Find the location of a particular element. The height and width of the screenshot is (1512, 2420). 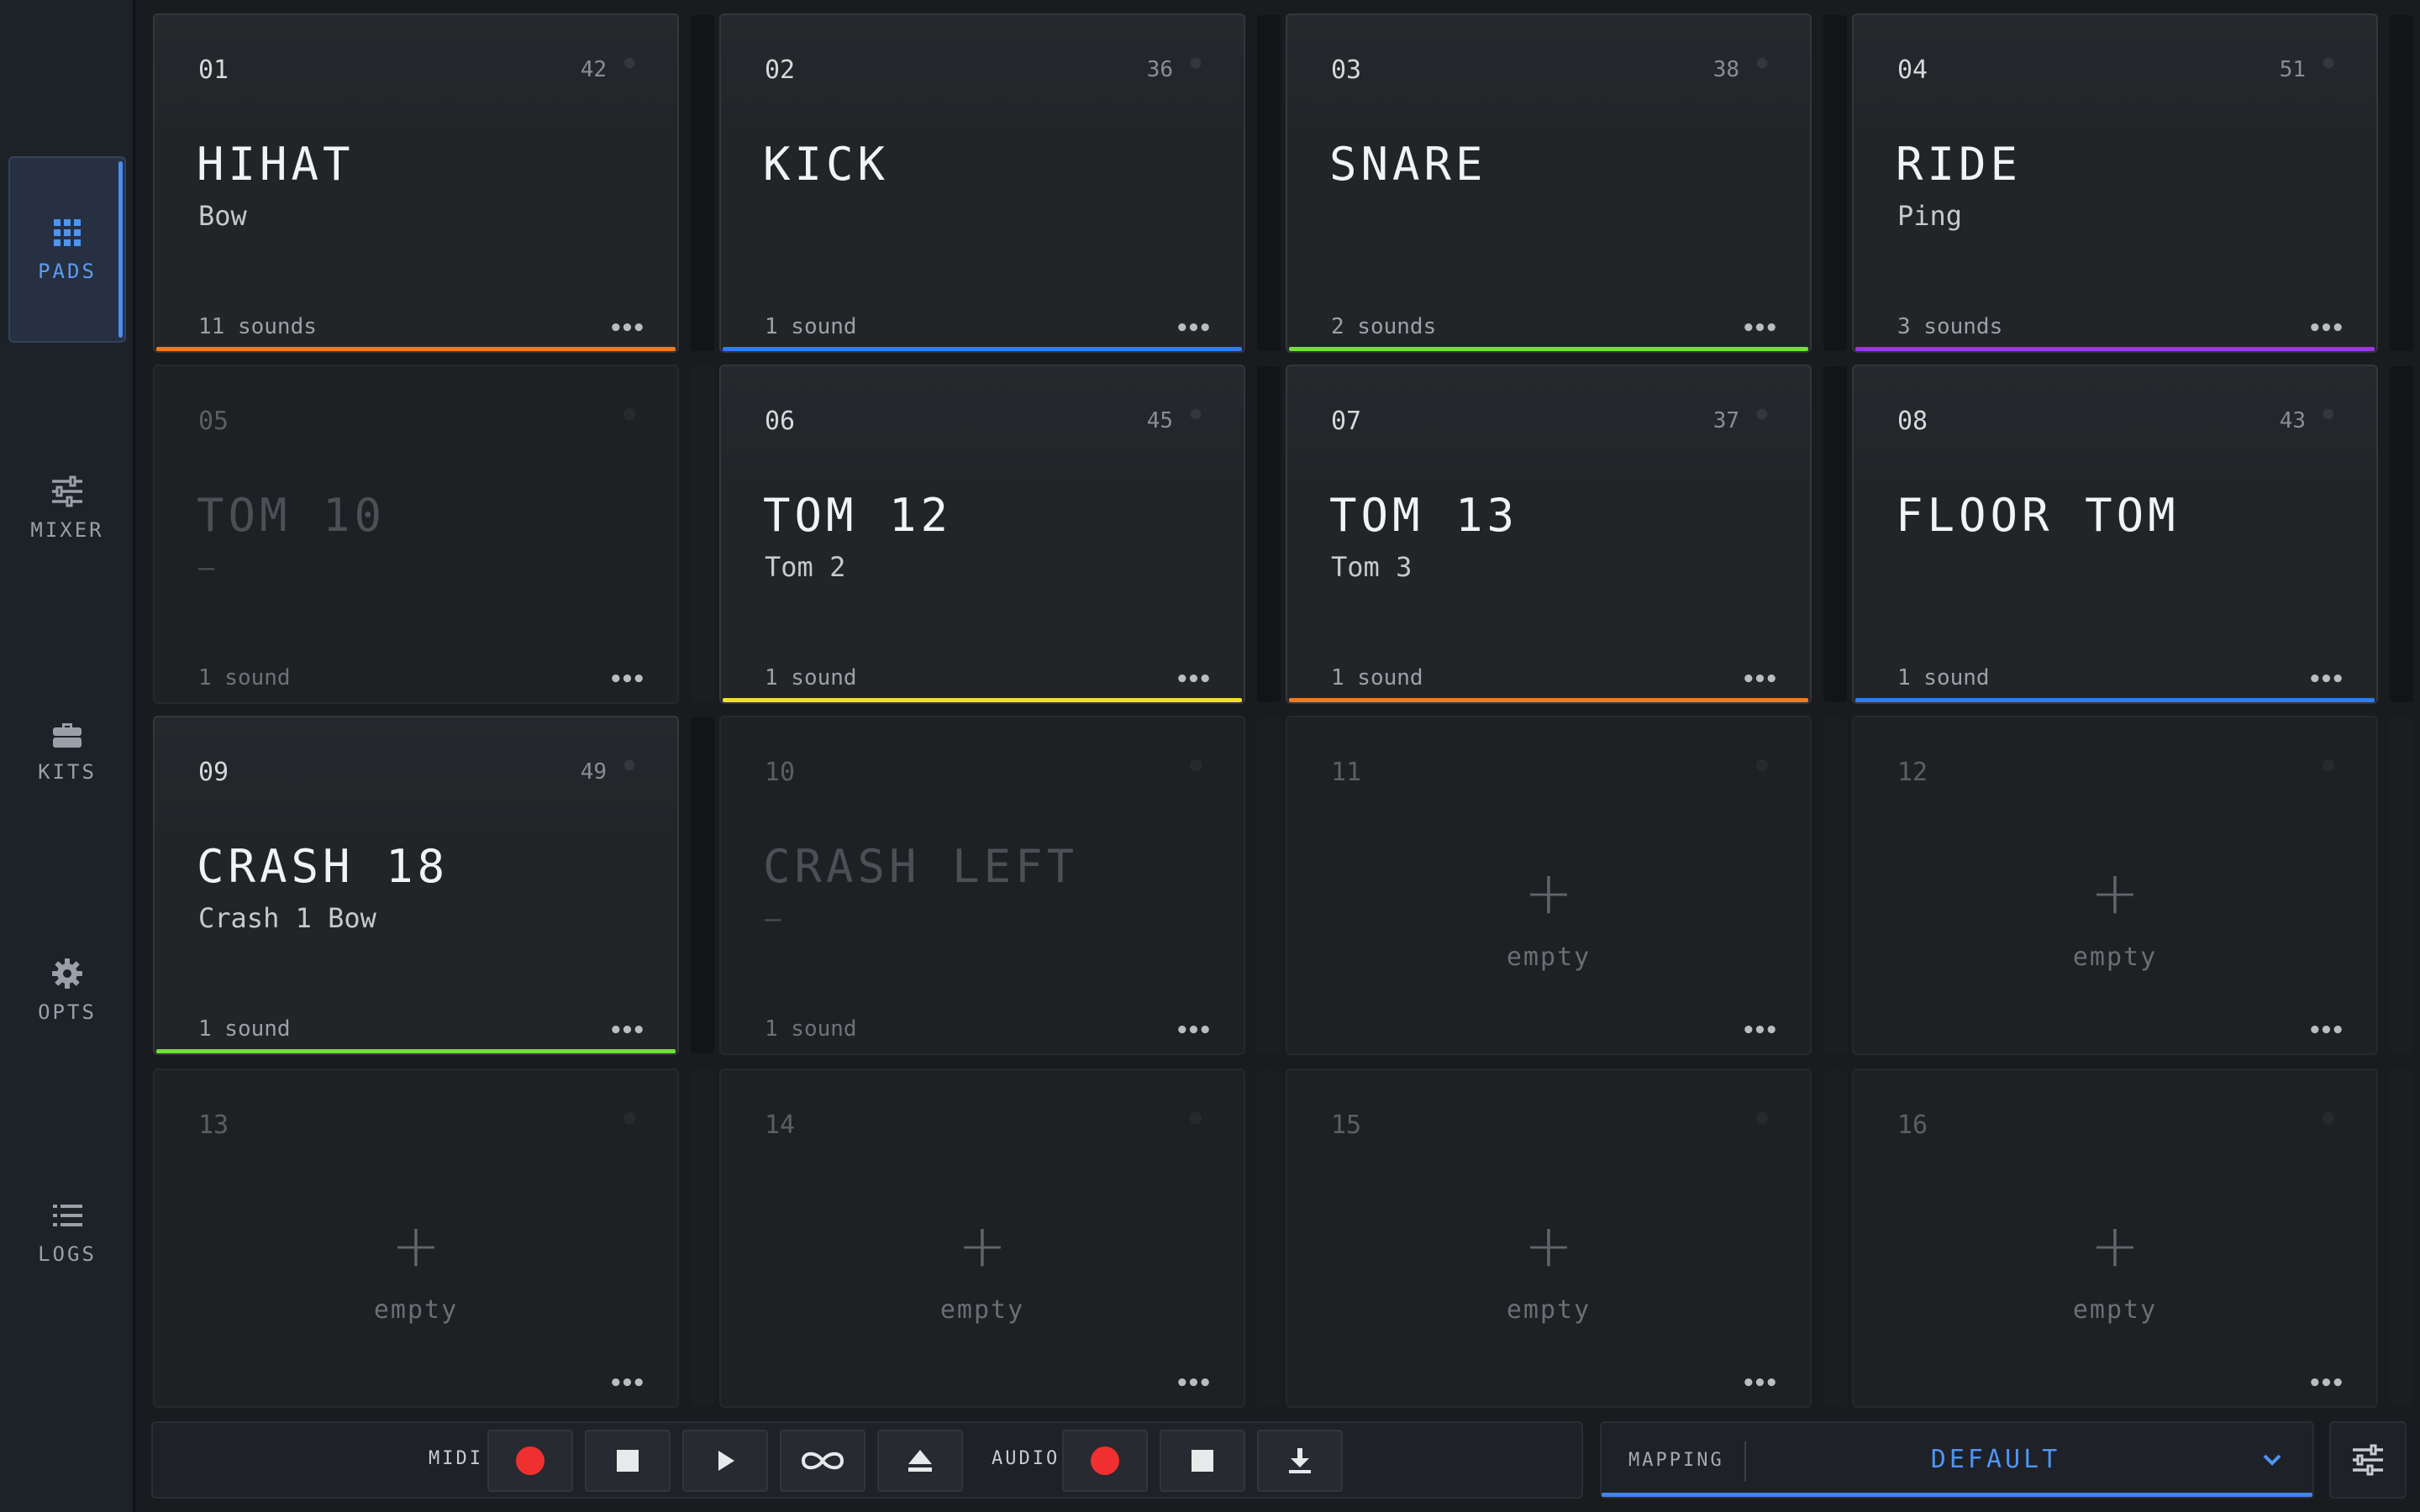

audio-label: AUDIO is located at coordinates (1026, 1458).